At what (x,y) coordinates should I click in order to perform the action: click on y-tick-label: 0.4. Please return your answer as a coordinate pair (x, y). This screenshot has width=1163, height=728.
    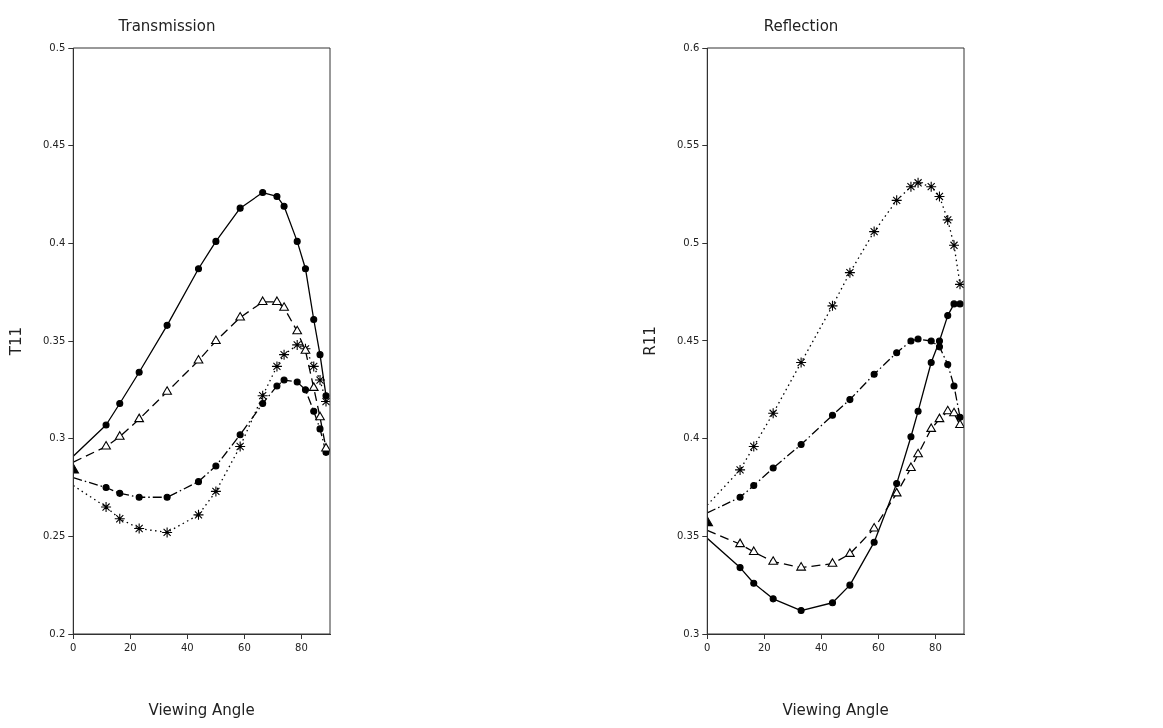
    Looking at the image, I should click on (691, 438).